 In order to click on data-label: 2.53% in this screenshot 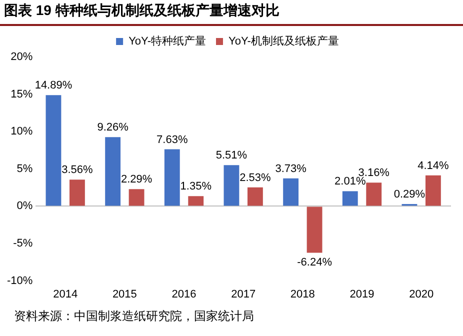, I will do `click(256, 178)`.